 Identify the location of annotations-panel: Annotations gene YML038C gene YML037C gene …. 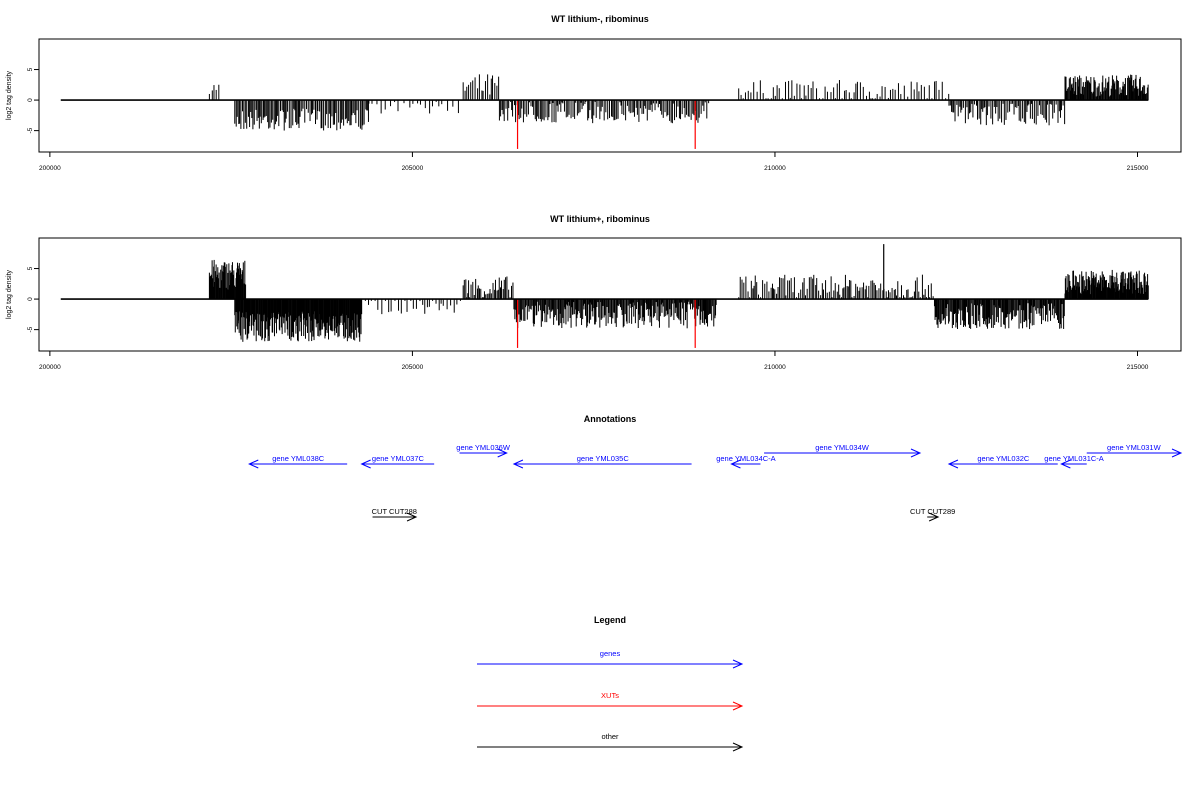
(715, 468).